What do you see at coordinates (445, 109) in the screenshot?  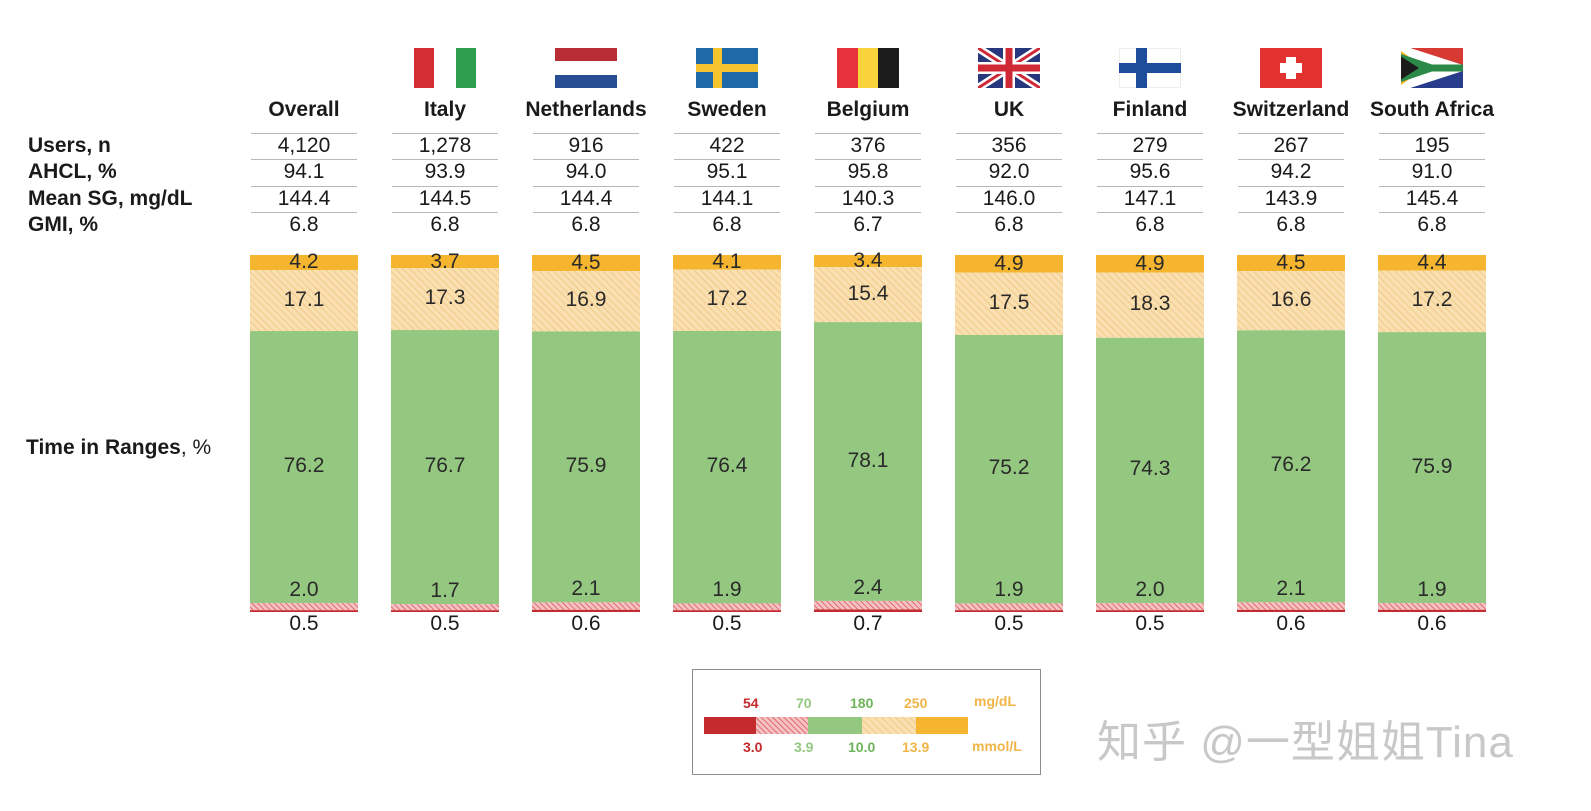 I see `column-header-italy: Italy` at bounding box center [445, 109].